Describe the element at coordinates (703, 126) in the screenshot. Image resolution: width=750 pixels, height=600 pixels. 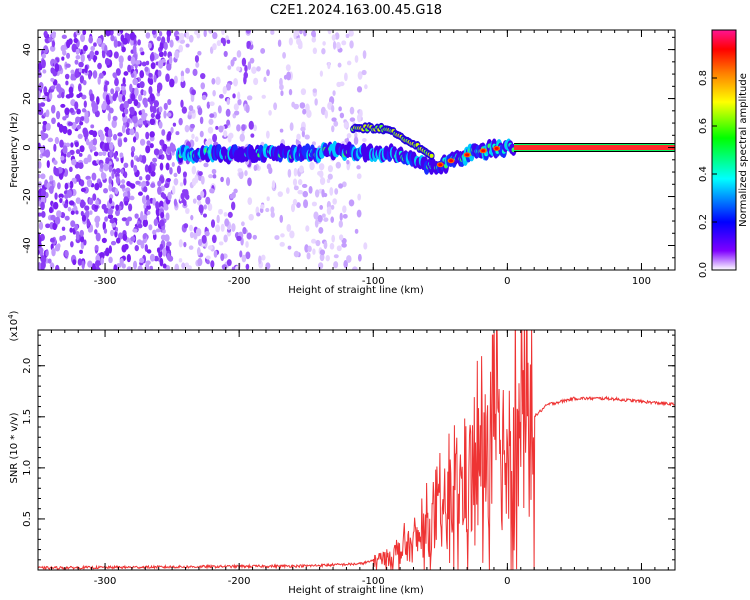
I see `colorbar-tick-label: 0.6` at that location.